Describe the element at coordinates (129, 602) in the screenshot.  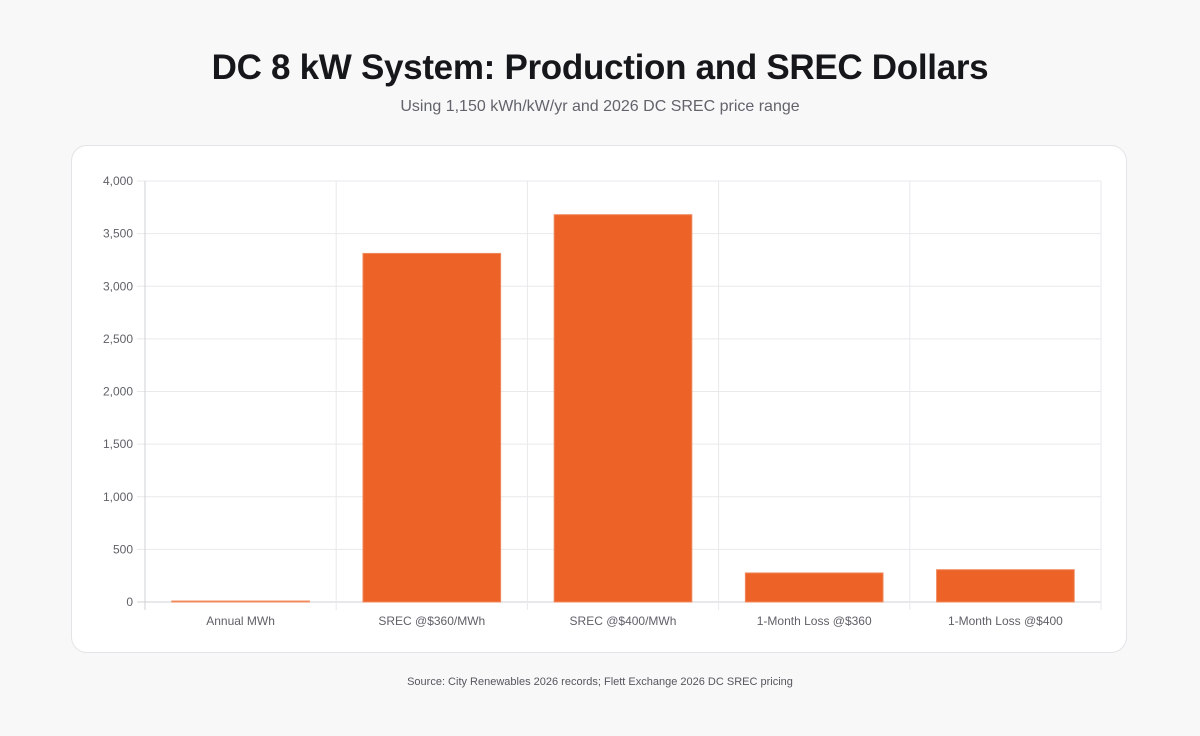
I see `y-tick-label: 0` at that location.